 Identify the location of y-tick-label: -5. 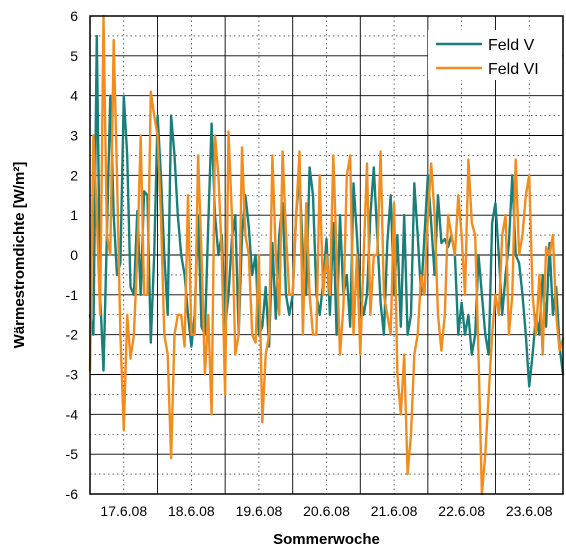
(72, 454).